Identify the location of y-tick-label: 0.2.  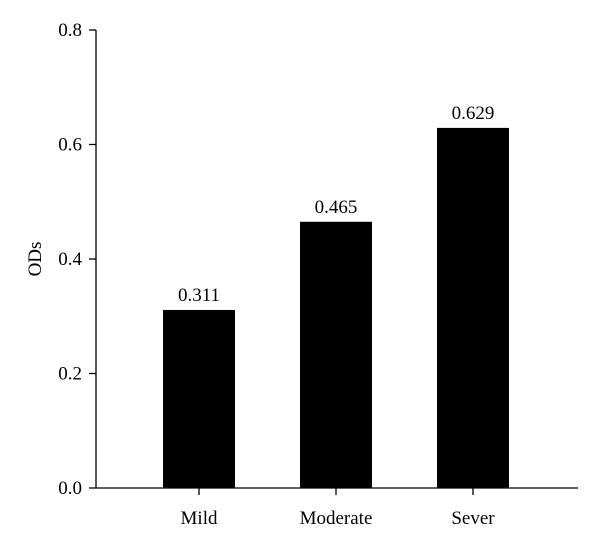
(70, 374).